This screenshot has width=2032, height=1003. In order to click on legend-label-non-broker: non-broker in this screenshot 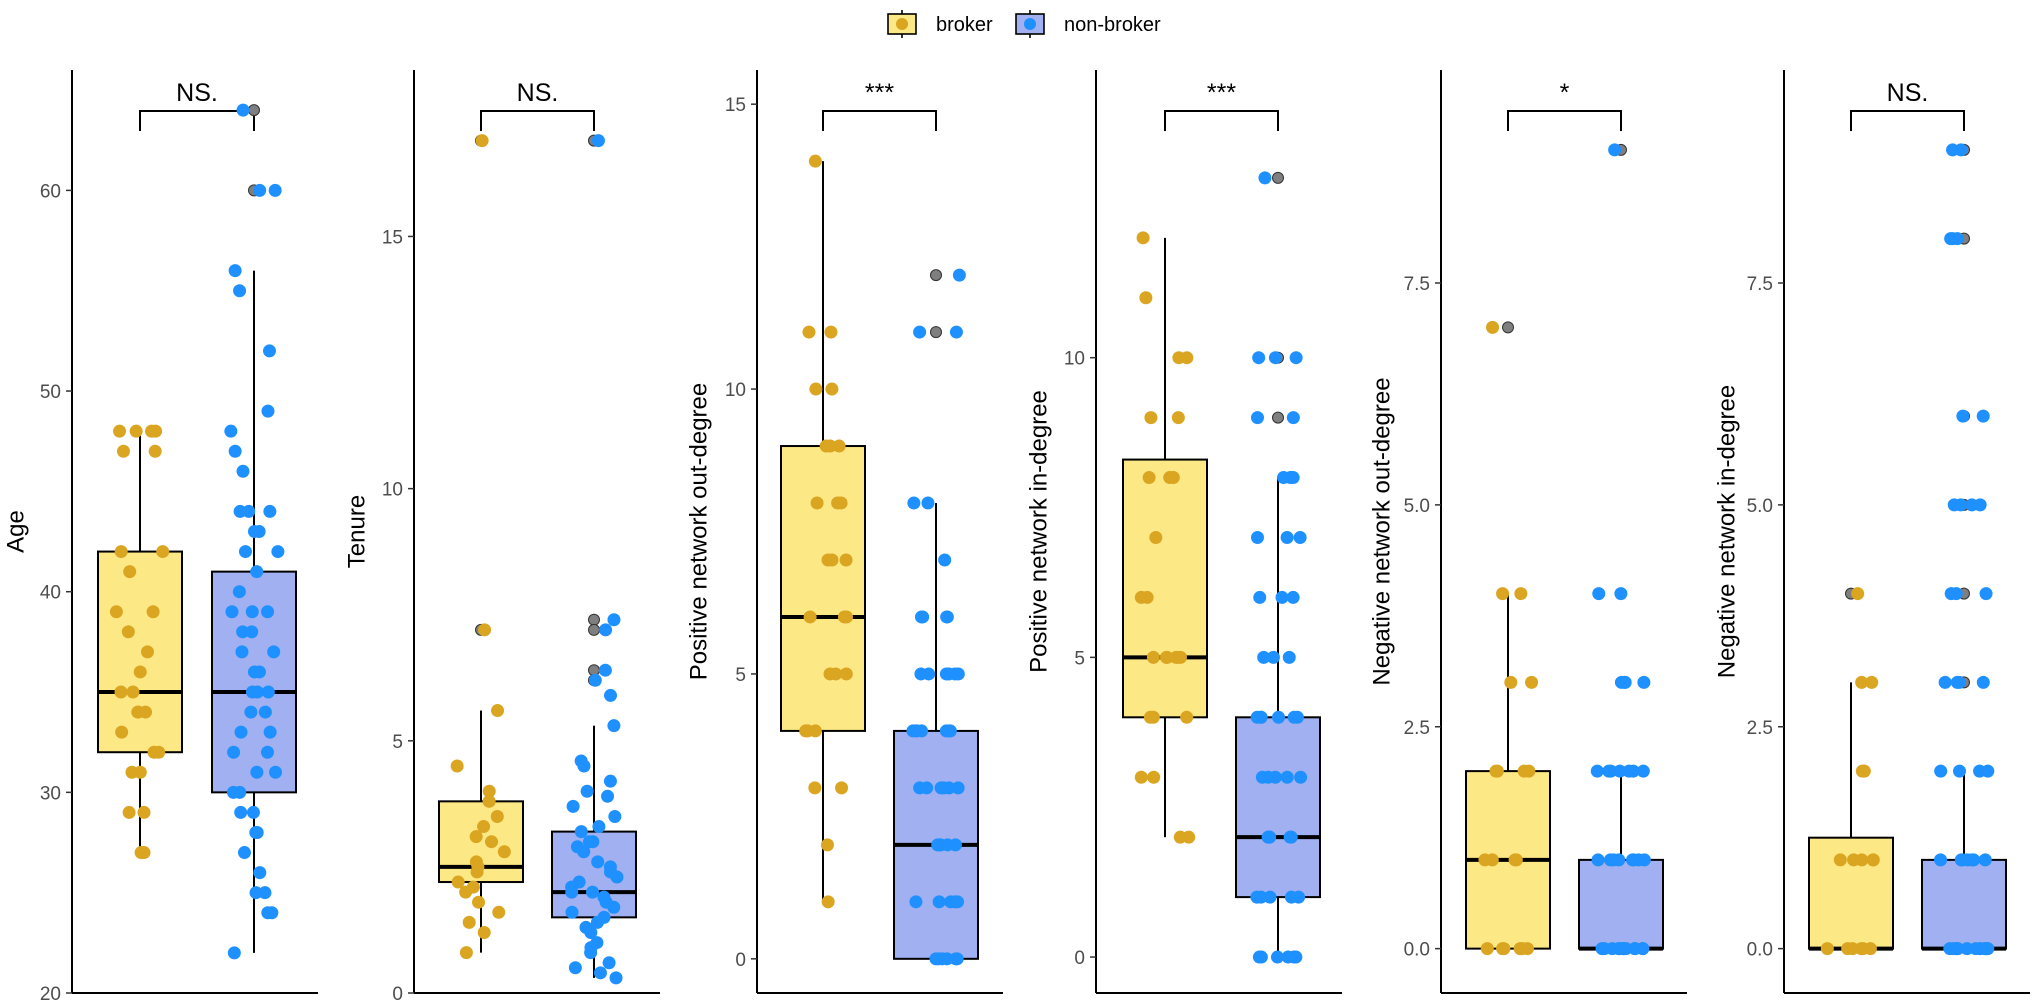, I will do `click(1112, 25)`.